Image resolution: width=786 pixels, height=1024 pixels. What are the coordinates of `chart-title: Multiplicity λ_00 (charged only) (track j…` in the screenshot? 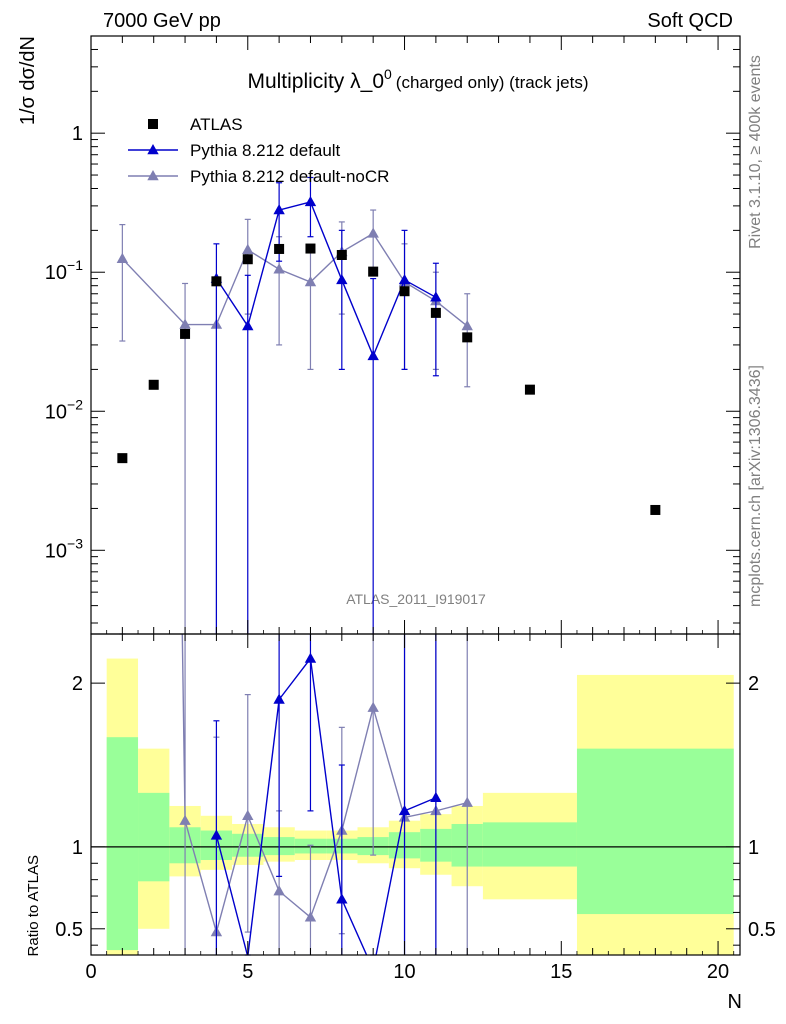 It's located at (417, 79).